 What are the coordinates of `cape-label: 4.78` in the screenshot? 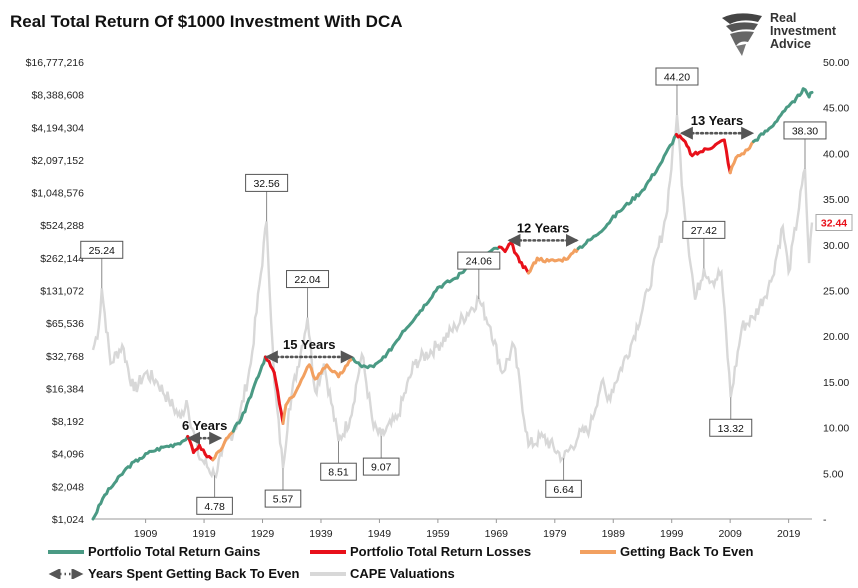 It's located at (214, 495).